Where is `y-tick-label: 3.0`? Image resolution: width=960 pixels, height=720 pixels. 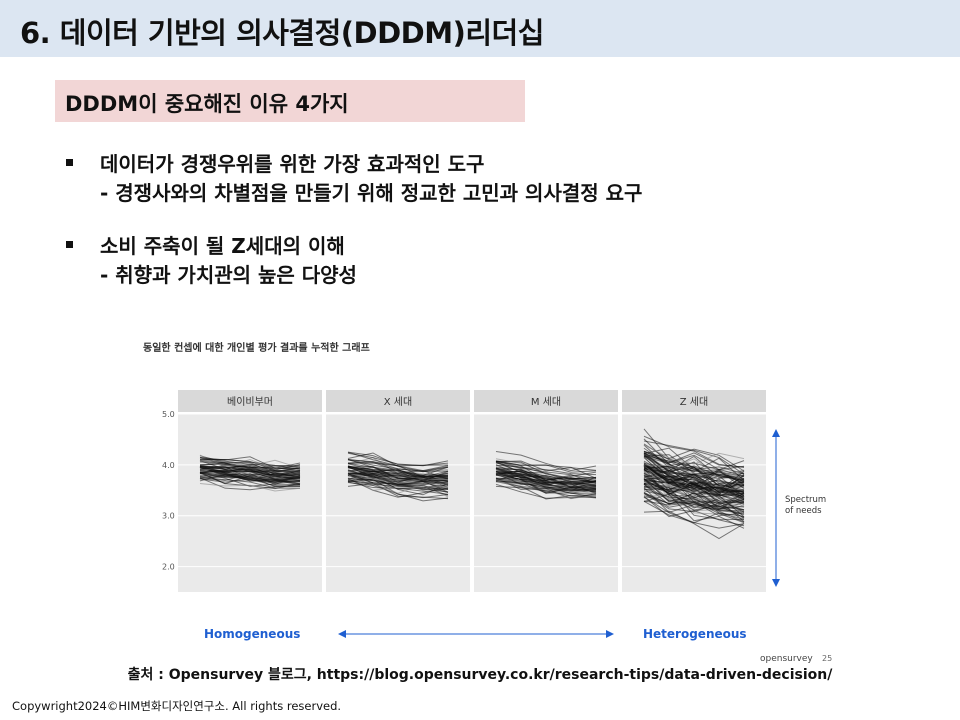 y-tick-label: 3.0 is located at coordinates (168, 516).